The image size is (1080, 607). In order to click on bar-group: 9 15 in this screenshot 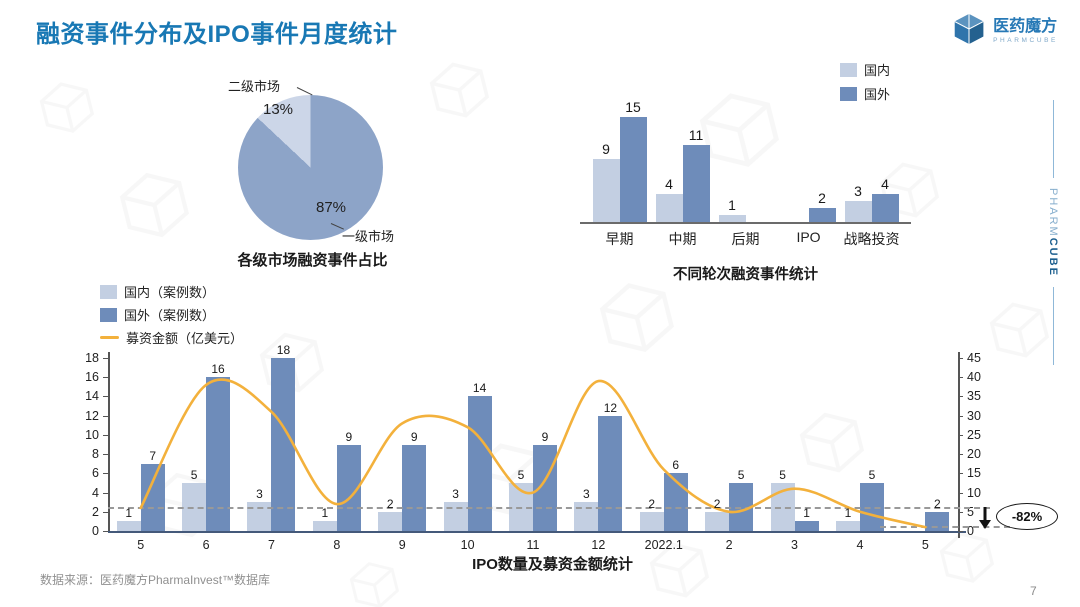, I will do `click(619, 142)`.